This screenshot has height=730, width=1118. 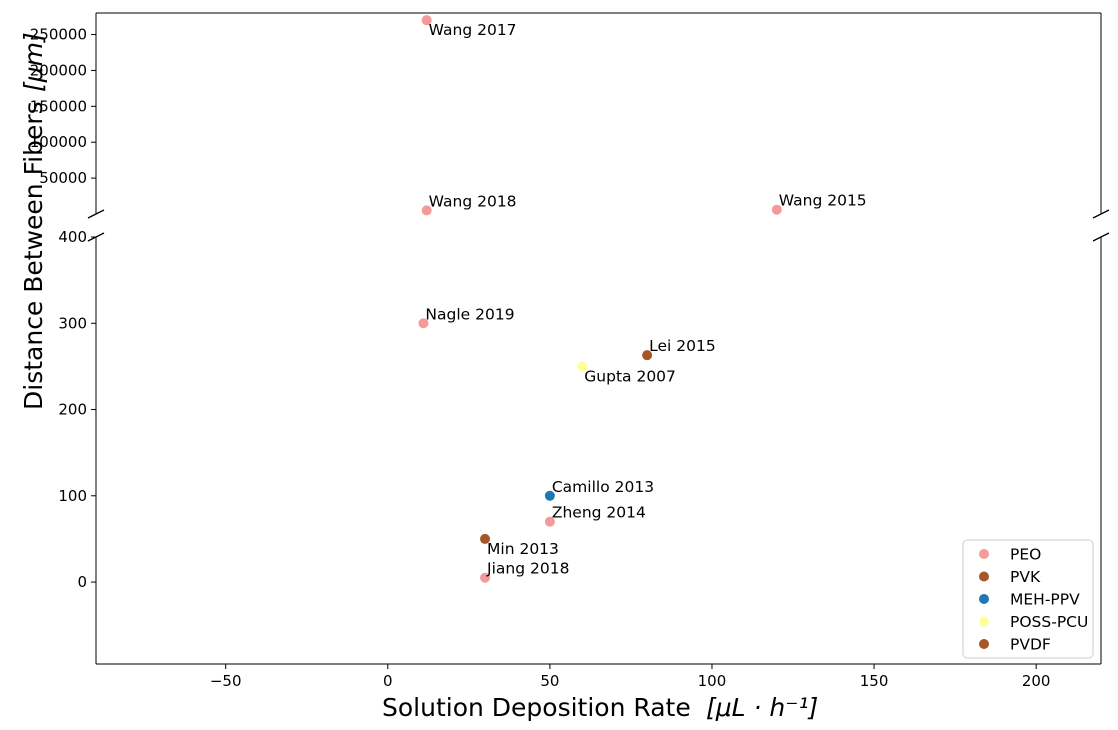 I want to click on upper-y-tick-label: 100000, so click(x=58, y=142).